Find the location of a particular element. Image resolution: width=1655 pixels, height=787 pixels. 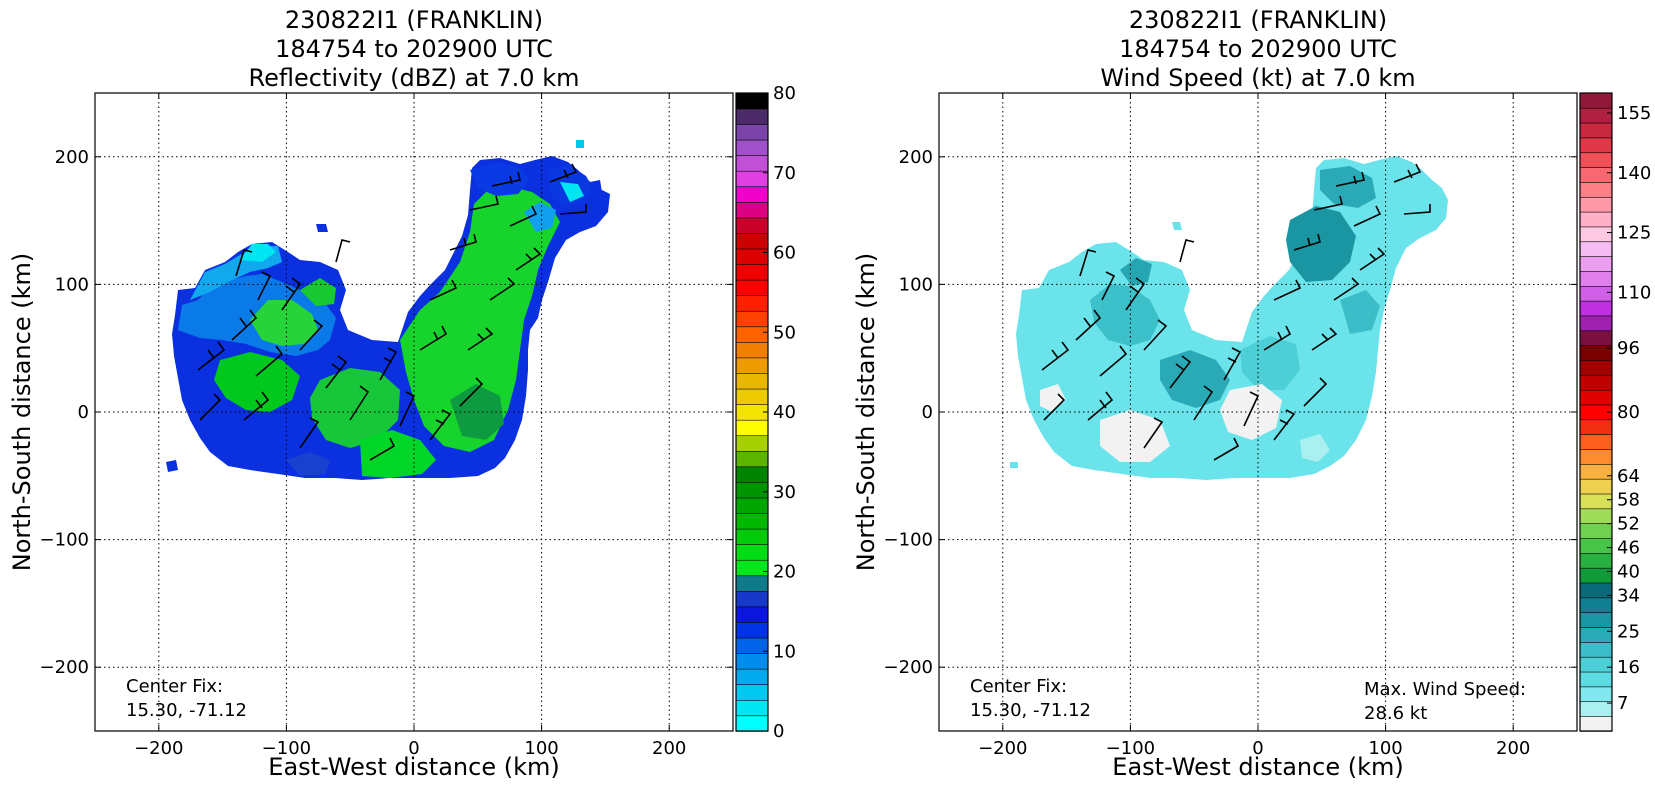

colorbar-tick-label: 34 is located at coordinates (1628, 595).